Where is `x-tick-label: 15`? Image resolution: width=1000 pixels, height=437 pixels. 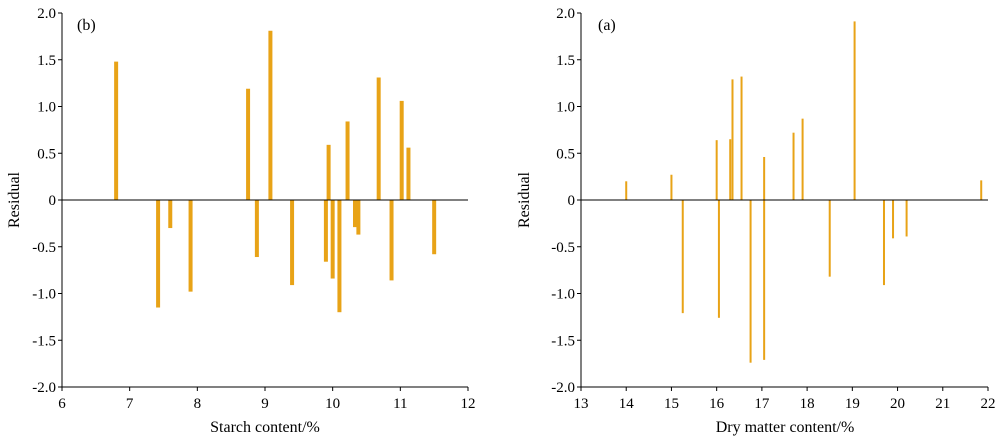 x-tick-label: 15 is located at coordinates (671, 404).